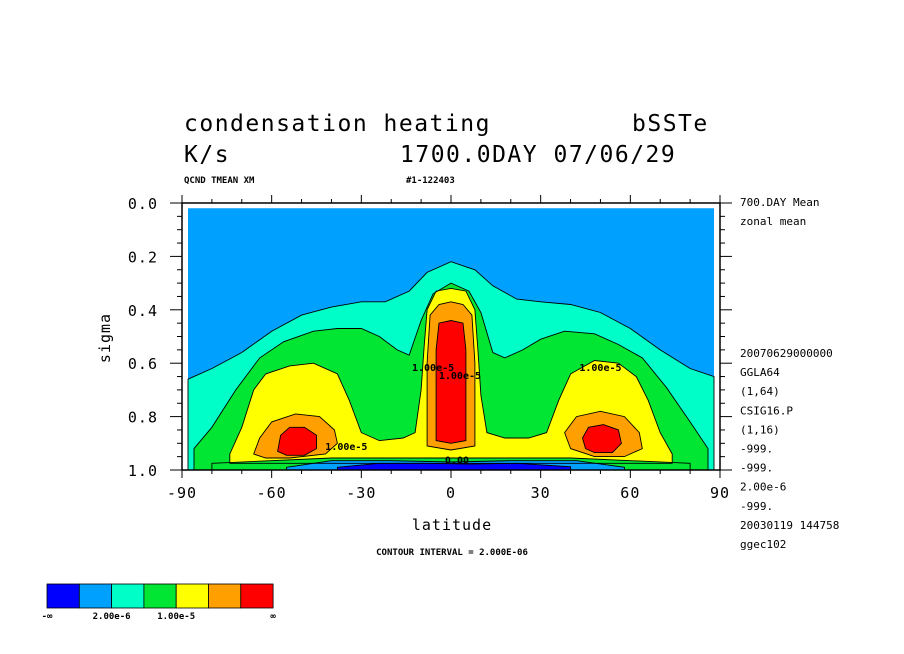  I want to click on chart-title: condensation heating, so click(337, 124).